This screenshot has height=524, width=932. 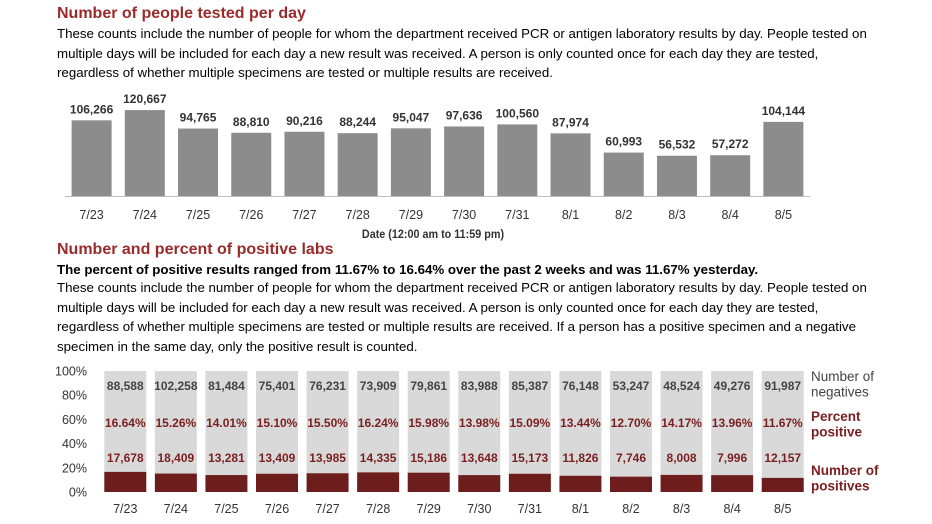 I want to click on tested-x-tick-label: 8/3, so click(x=676, y=215).